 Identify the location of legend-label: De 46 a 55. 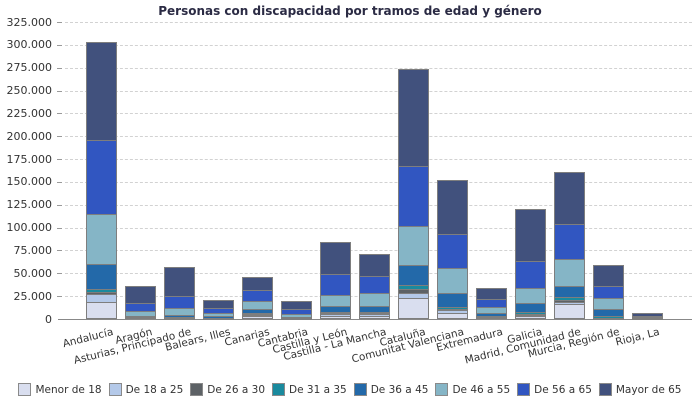
(481, 389).